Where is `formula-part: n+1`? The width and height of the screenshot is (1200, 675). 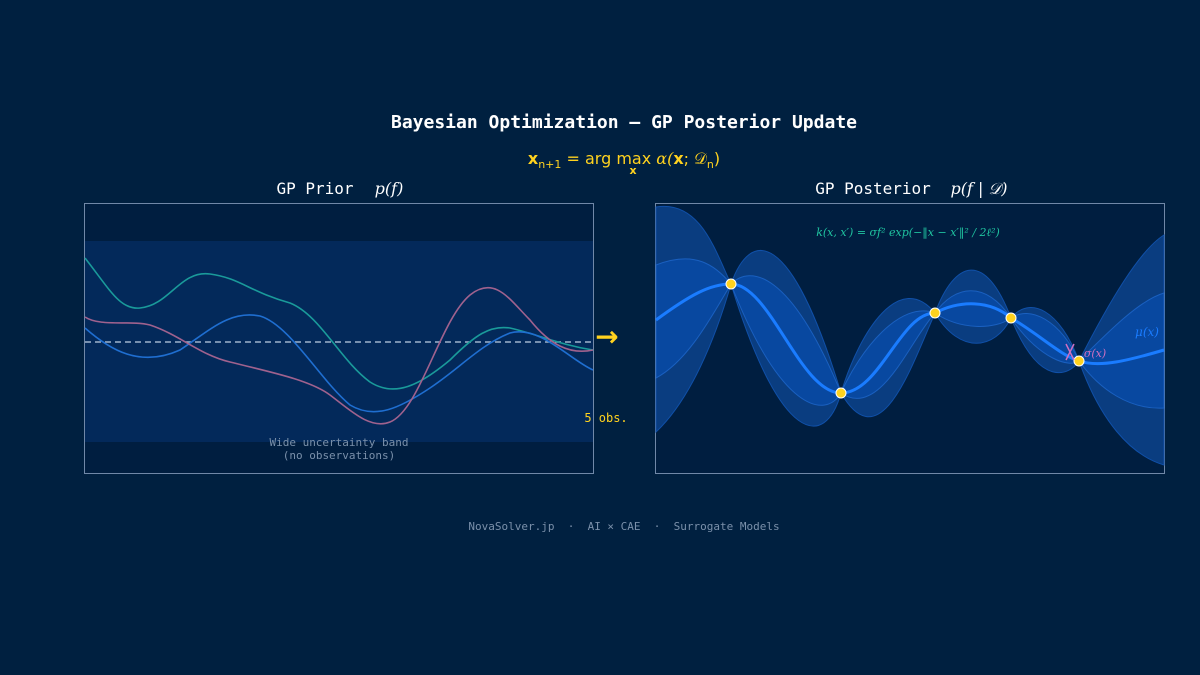 formula-part: n+1 is located at coordinates (549, 164).